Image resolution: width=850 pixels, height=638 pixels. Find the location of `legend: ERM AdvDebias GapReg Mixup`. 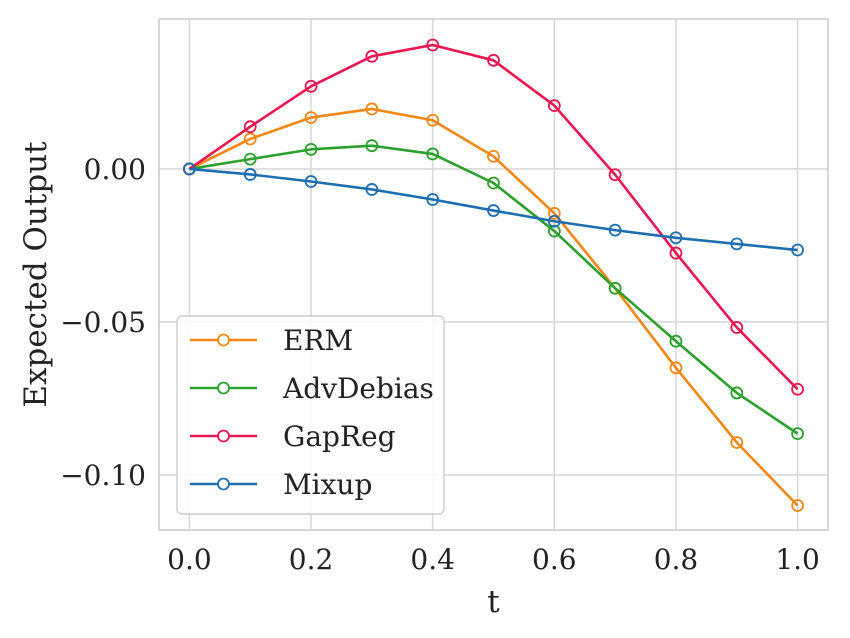

legend: ERM AdvDebias GapReg Mixup is located at coordinates (310, 415).